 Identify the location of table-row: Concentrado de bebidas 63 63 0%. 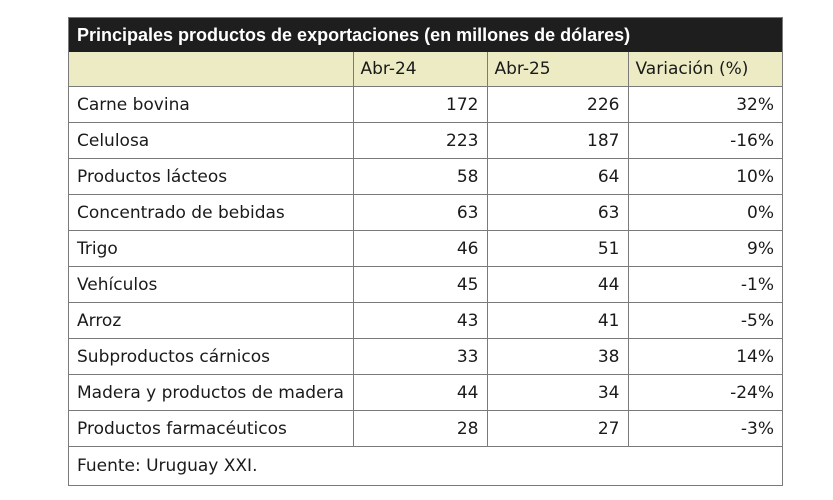
(425, 212).